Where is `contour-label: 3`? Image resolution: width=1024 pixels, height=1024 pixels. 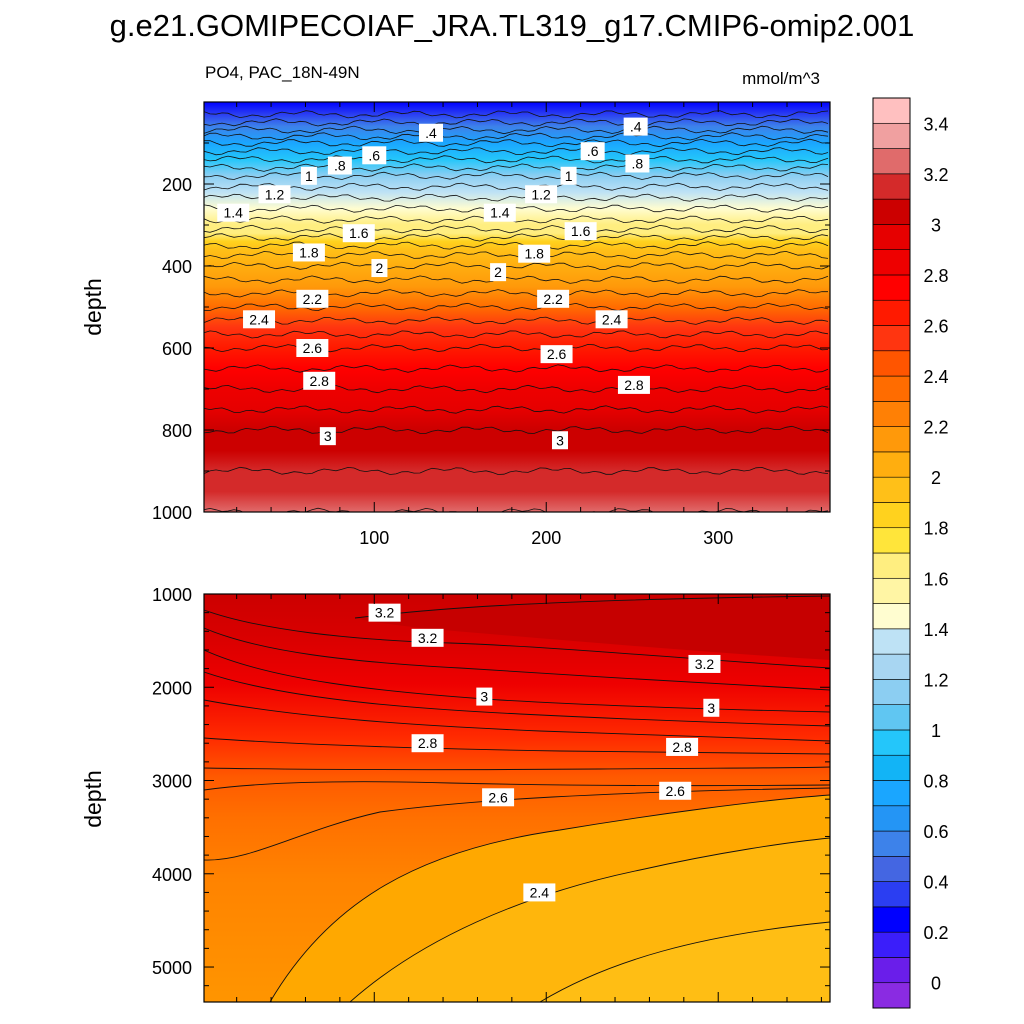 contour-label: 3 is located at coordinates (559, 440).